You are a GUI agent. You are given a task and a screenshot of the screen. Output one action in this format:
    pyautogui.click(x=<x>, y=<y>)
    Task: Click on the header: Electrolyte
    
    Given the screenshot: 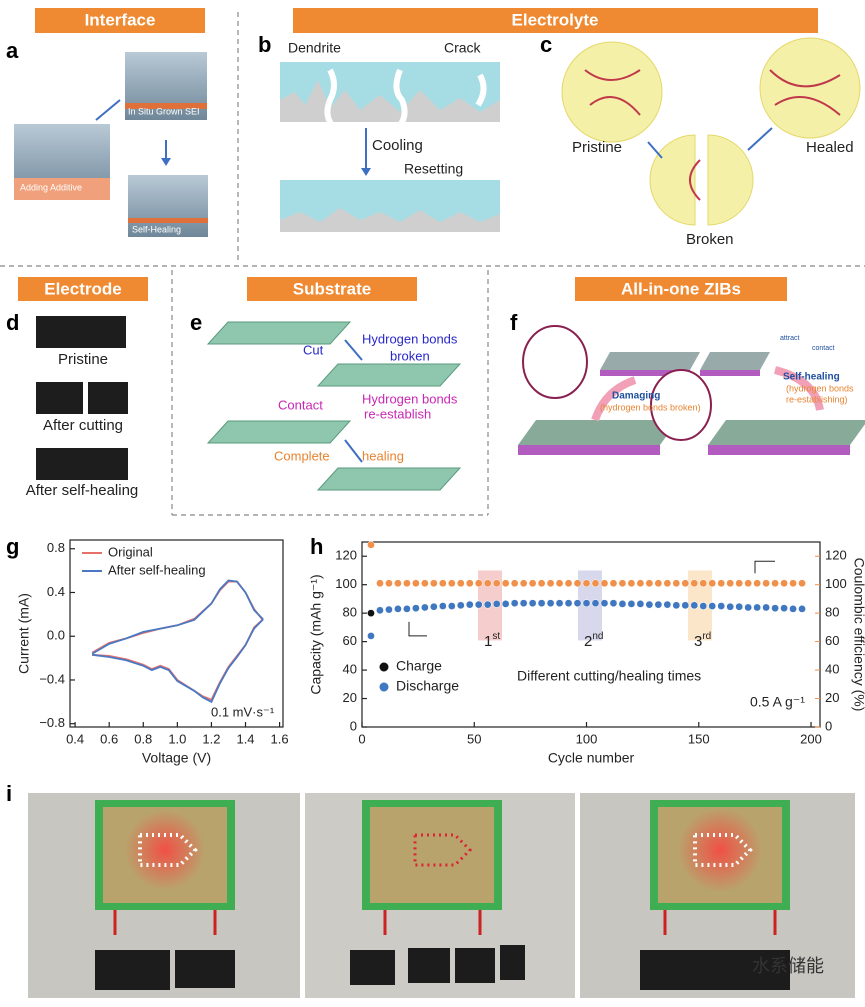 What is the action you would take?
    pyautogui.click(x=555, y=19)
    